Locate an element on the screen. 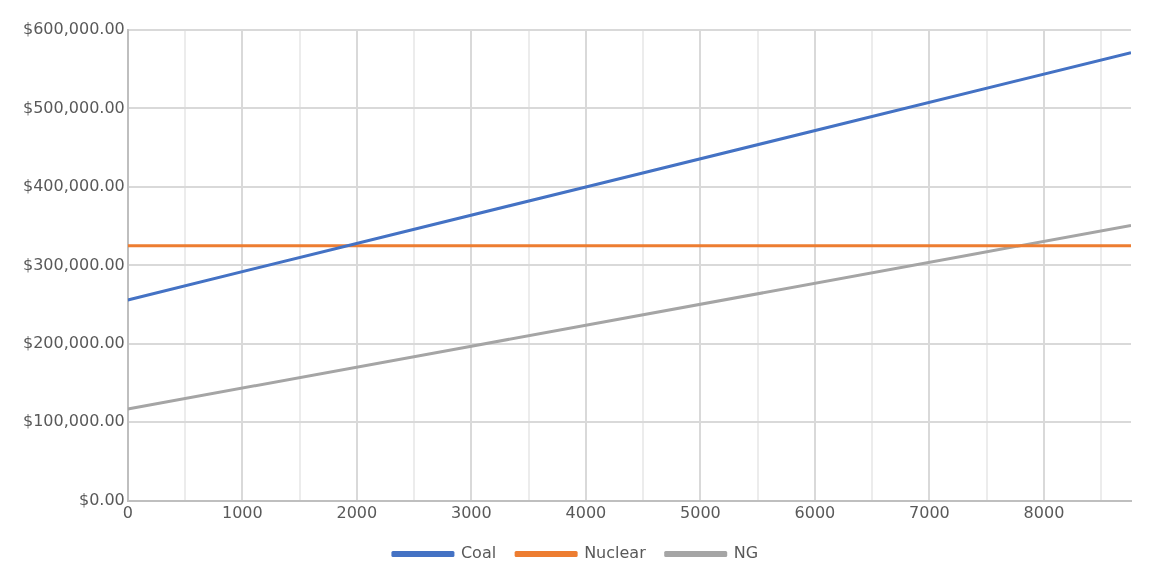 The image size is (1171, 582). x-tick-label: 8000 is located at coordinates (1044, 512).